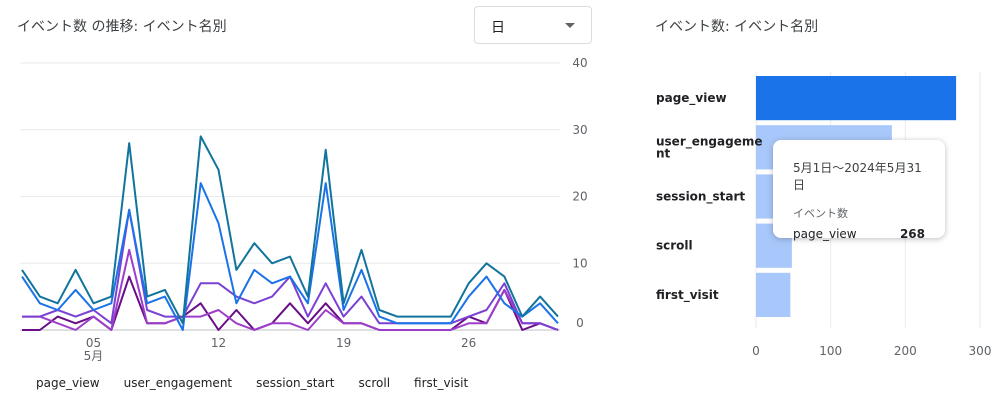 This screenshot has width=1001, height=401. Describe the element at coordinates (579, 197) in the screenshot. I see `y-tick-label: 20` at that location.